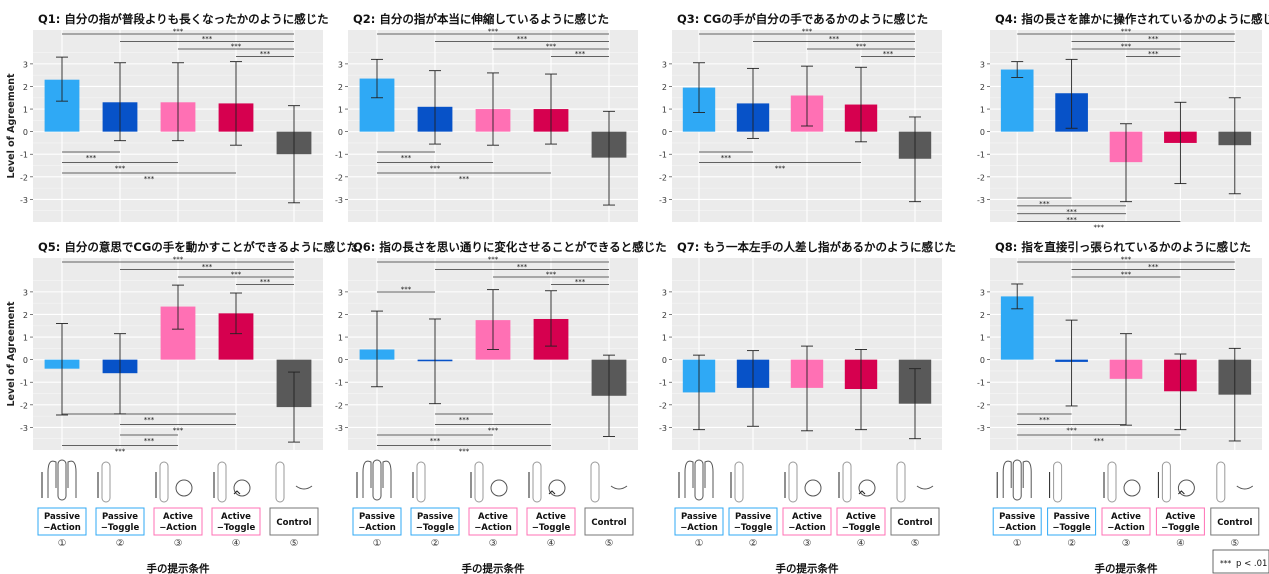 The image size is (1269, 574). I want to click on legend-text: p < .01, so click(1251, 564).